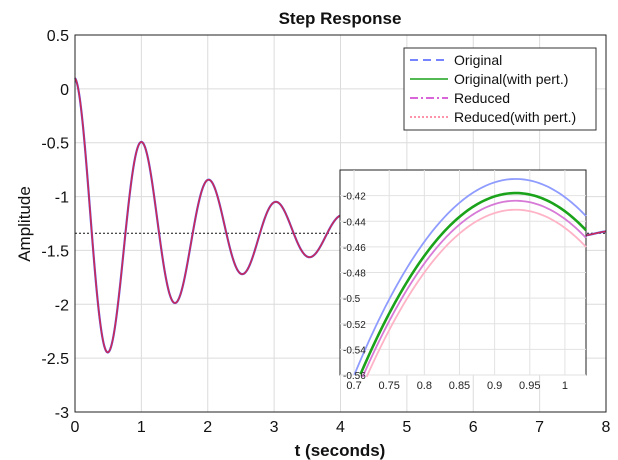 The width and height of the screenshot is (618, 460). Describe the element at coordinates (565, 386) in the screenshot. I see `inset-x-tick-label: 1` at that location.